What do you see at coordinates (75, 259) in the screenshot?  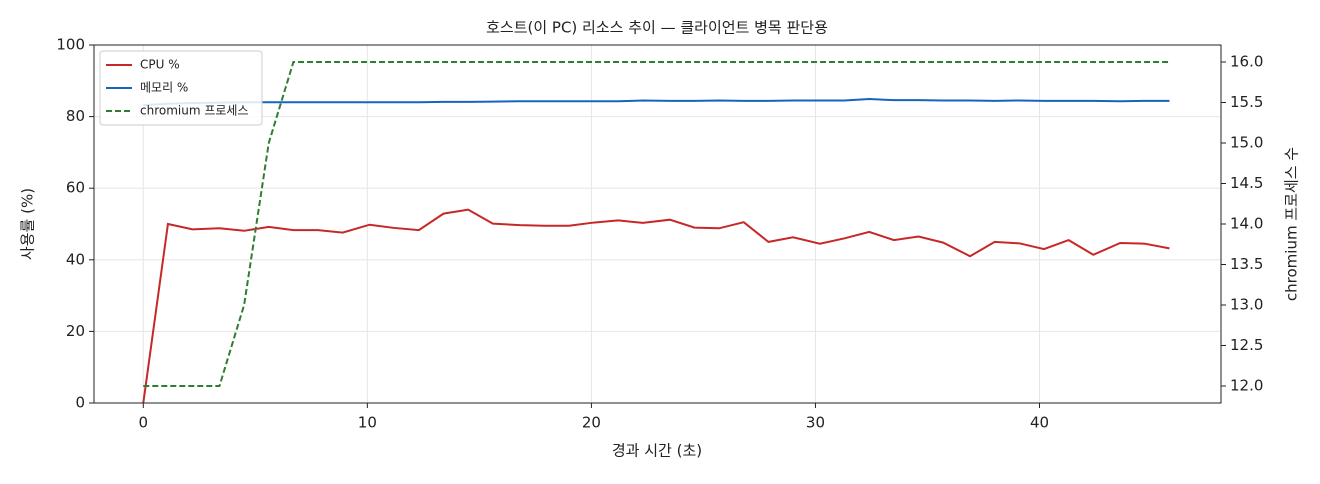 I see `y-tick-label: 40` at bounding box center [75, 259].